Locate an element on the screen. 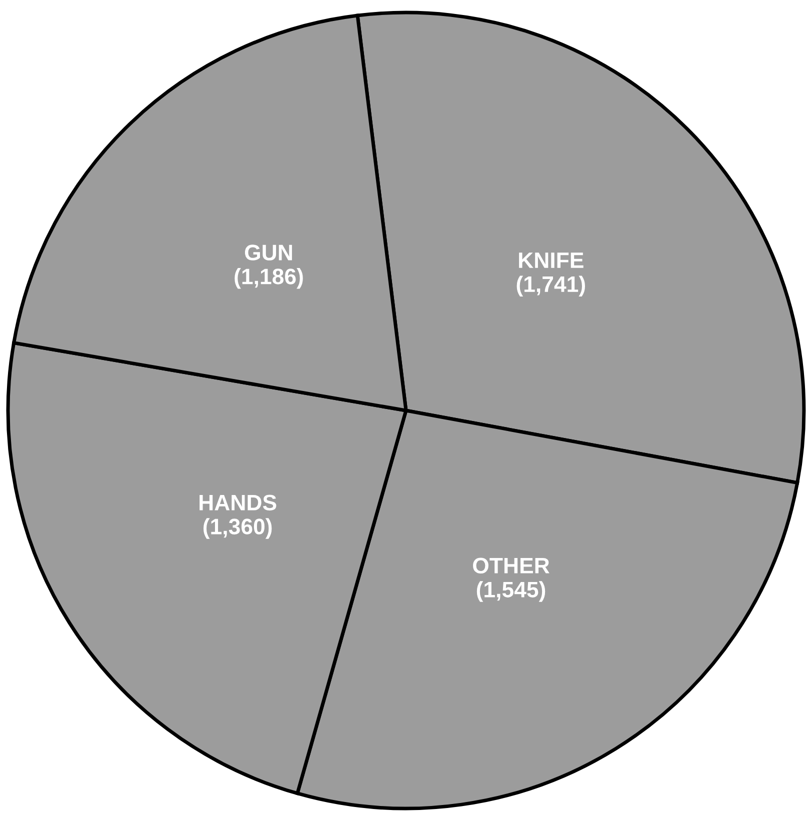 The height and width of the screenshot is (821, 812). data-label: (1,360) is located at coordinates (238, 528).